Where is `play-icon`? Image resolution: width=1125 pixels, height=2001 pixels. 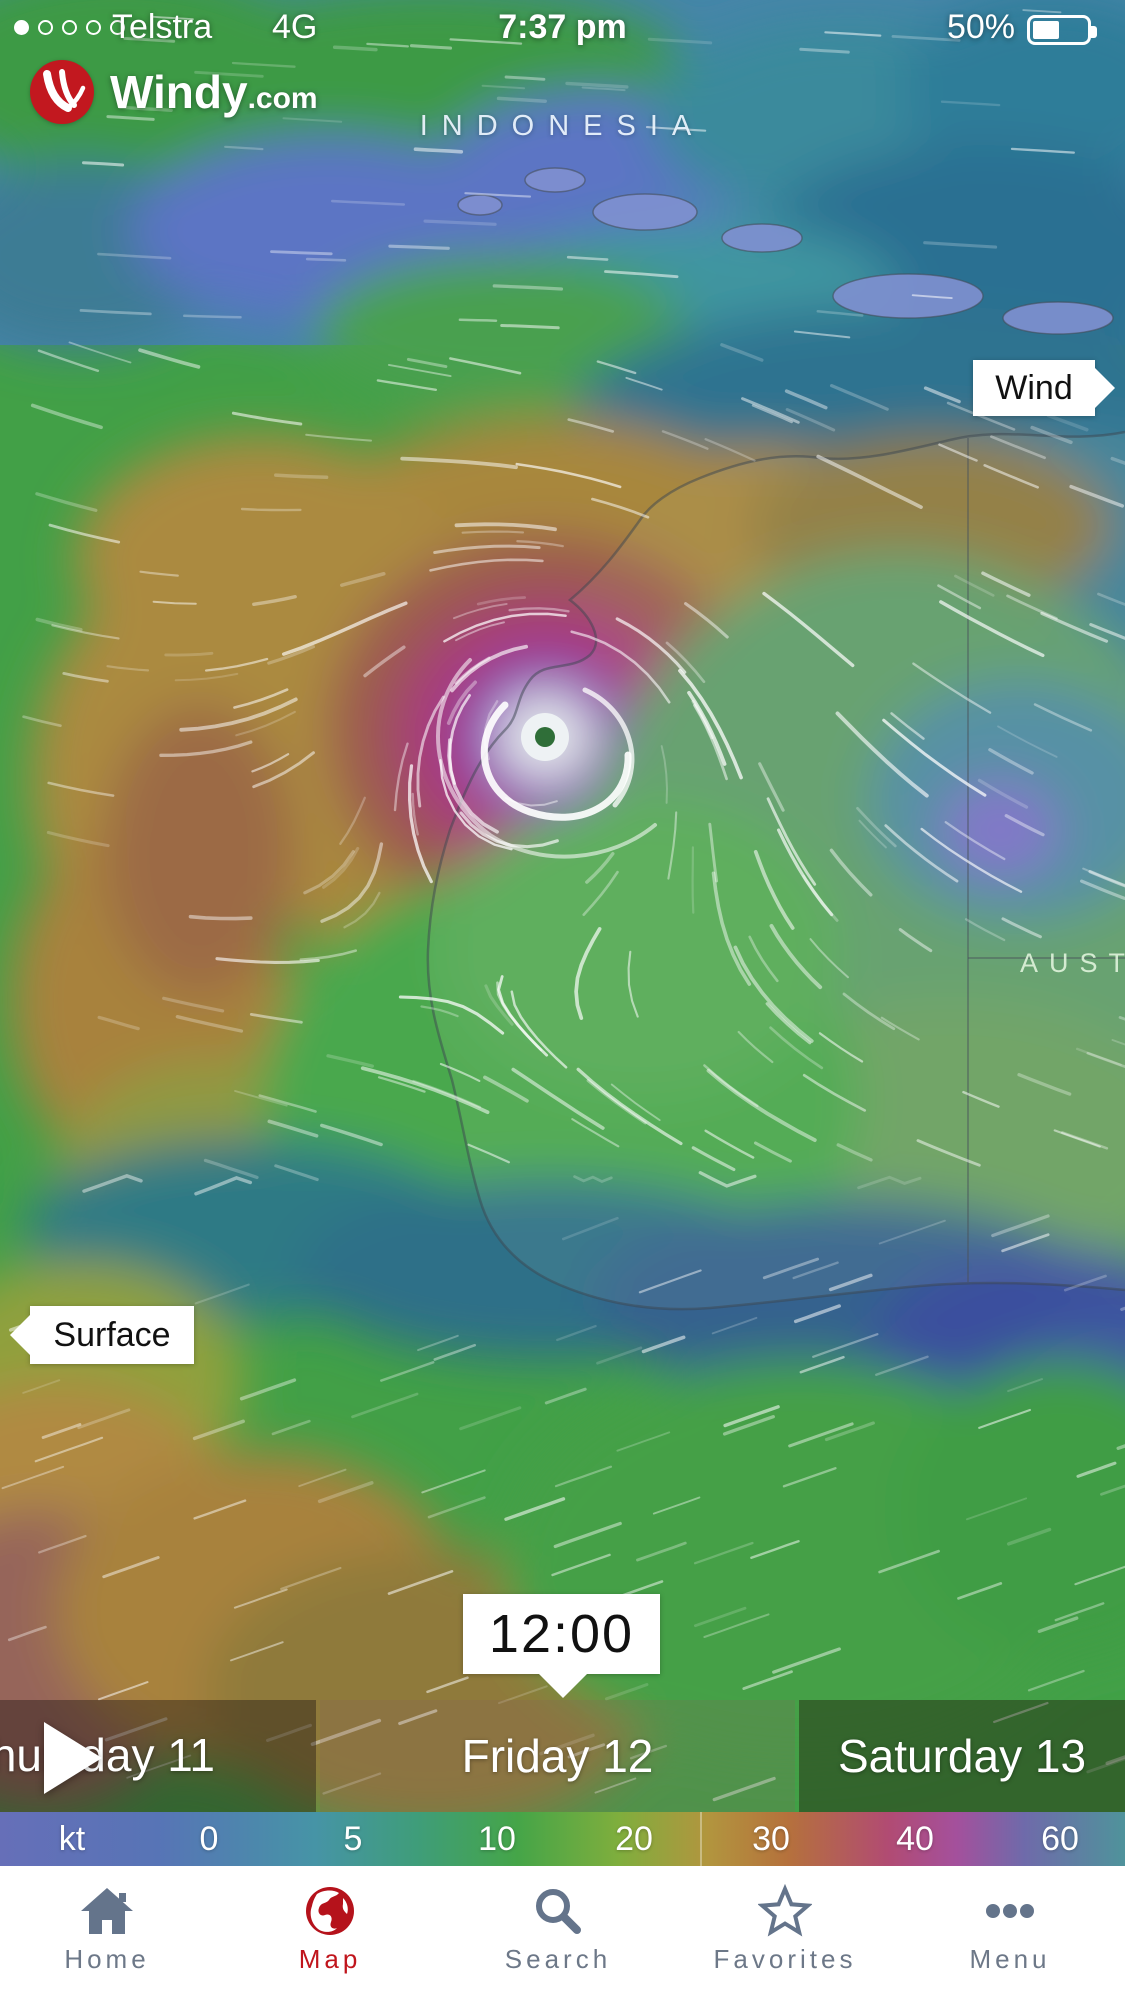 play-icon is located at coordinates (73, 1758).